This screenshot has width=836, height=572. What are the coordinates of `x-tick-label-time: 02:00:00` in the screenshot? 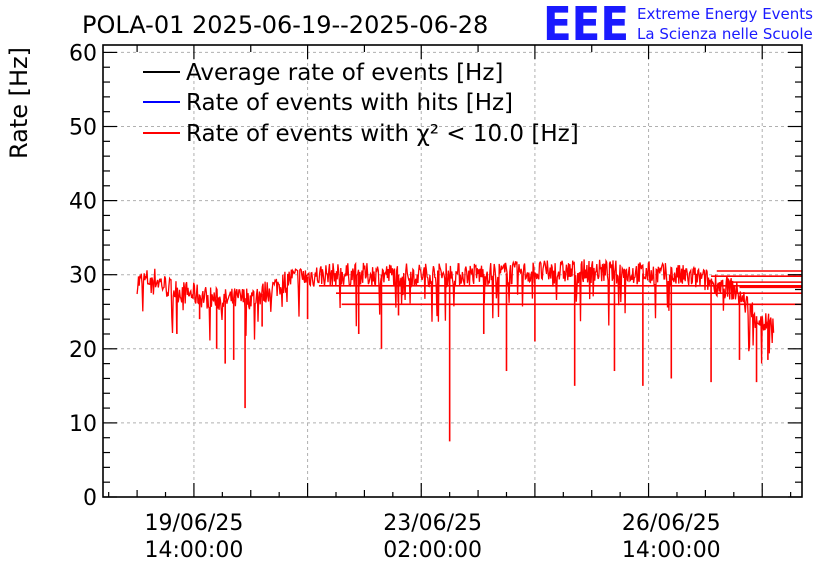 It's located at (432, 550).